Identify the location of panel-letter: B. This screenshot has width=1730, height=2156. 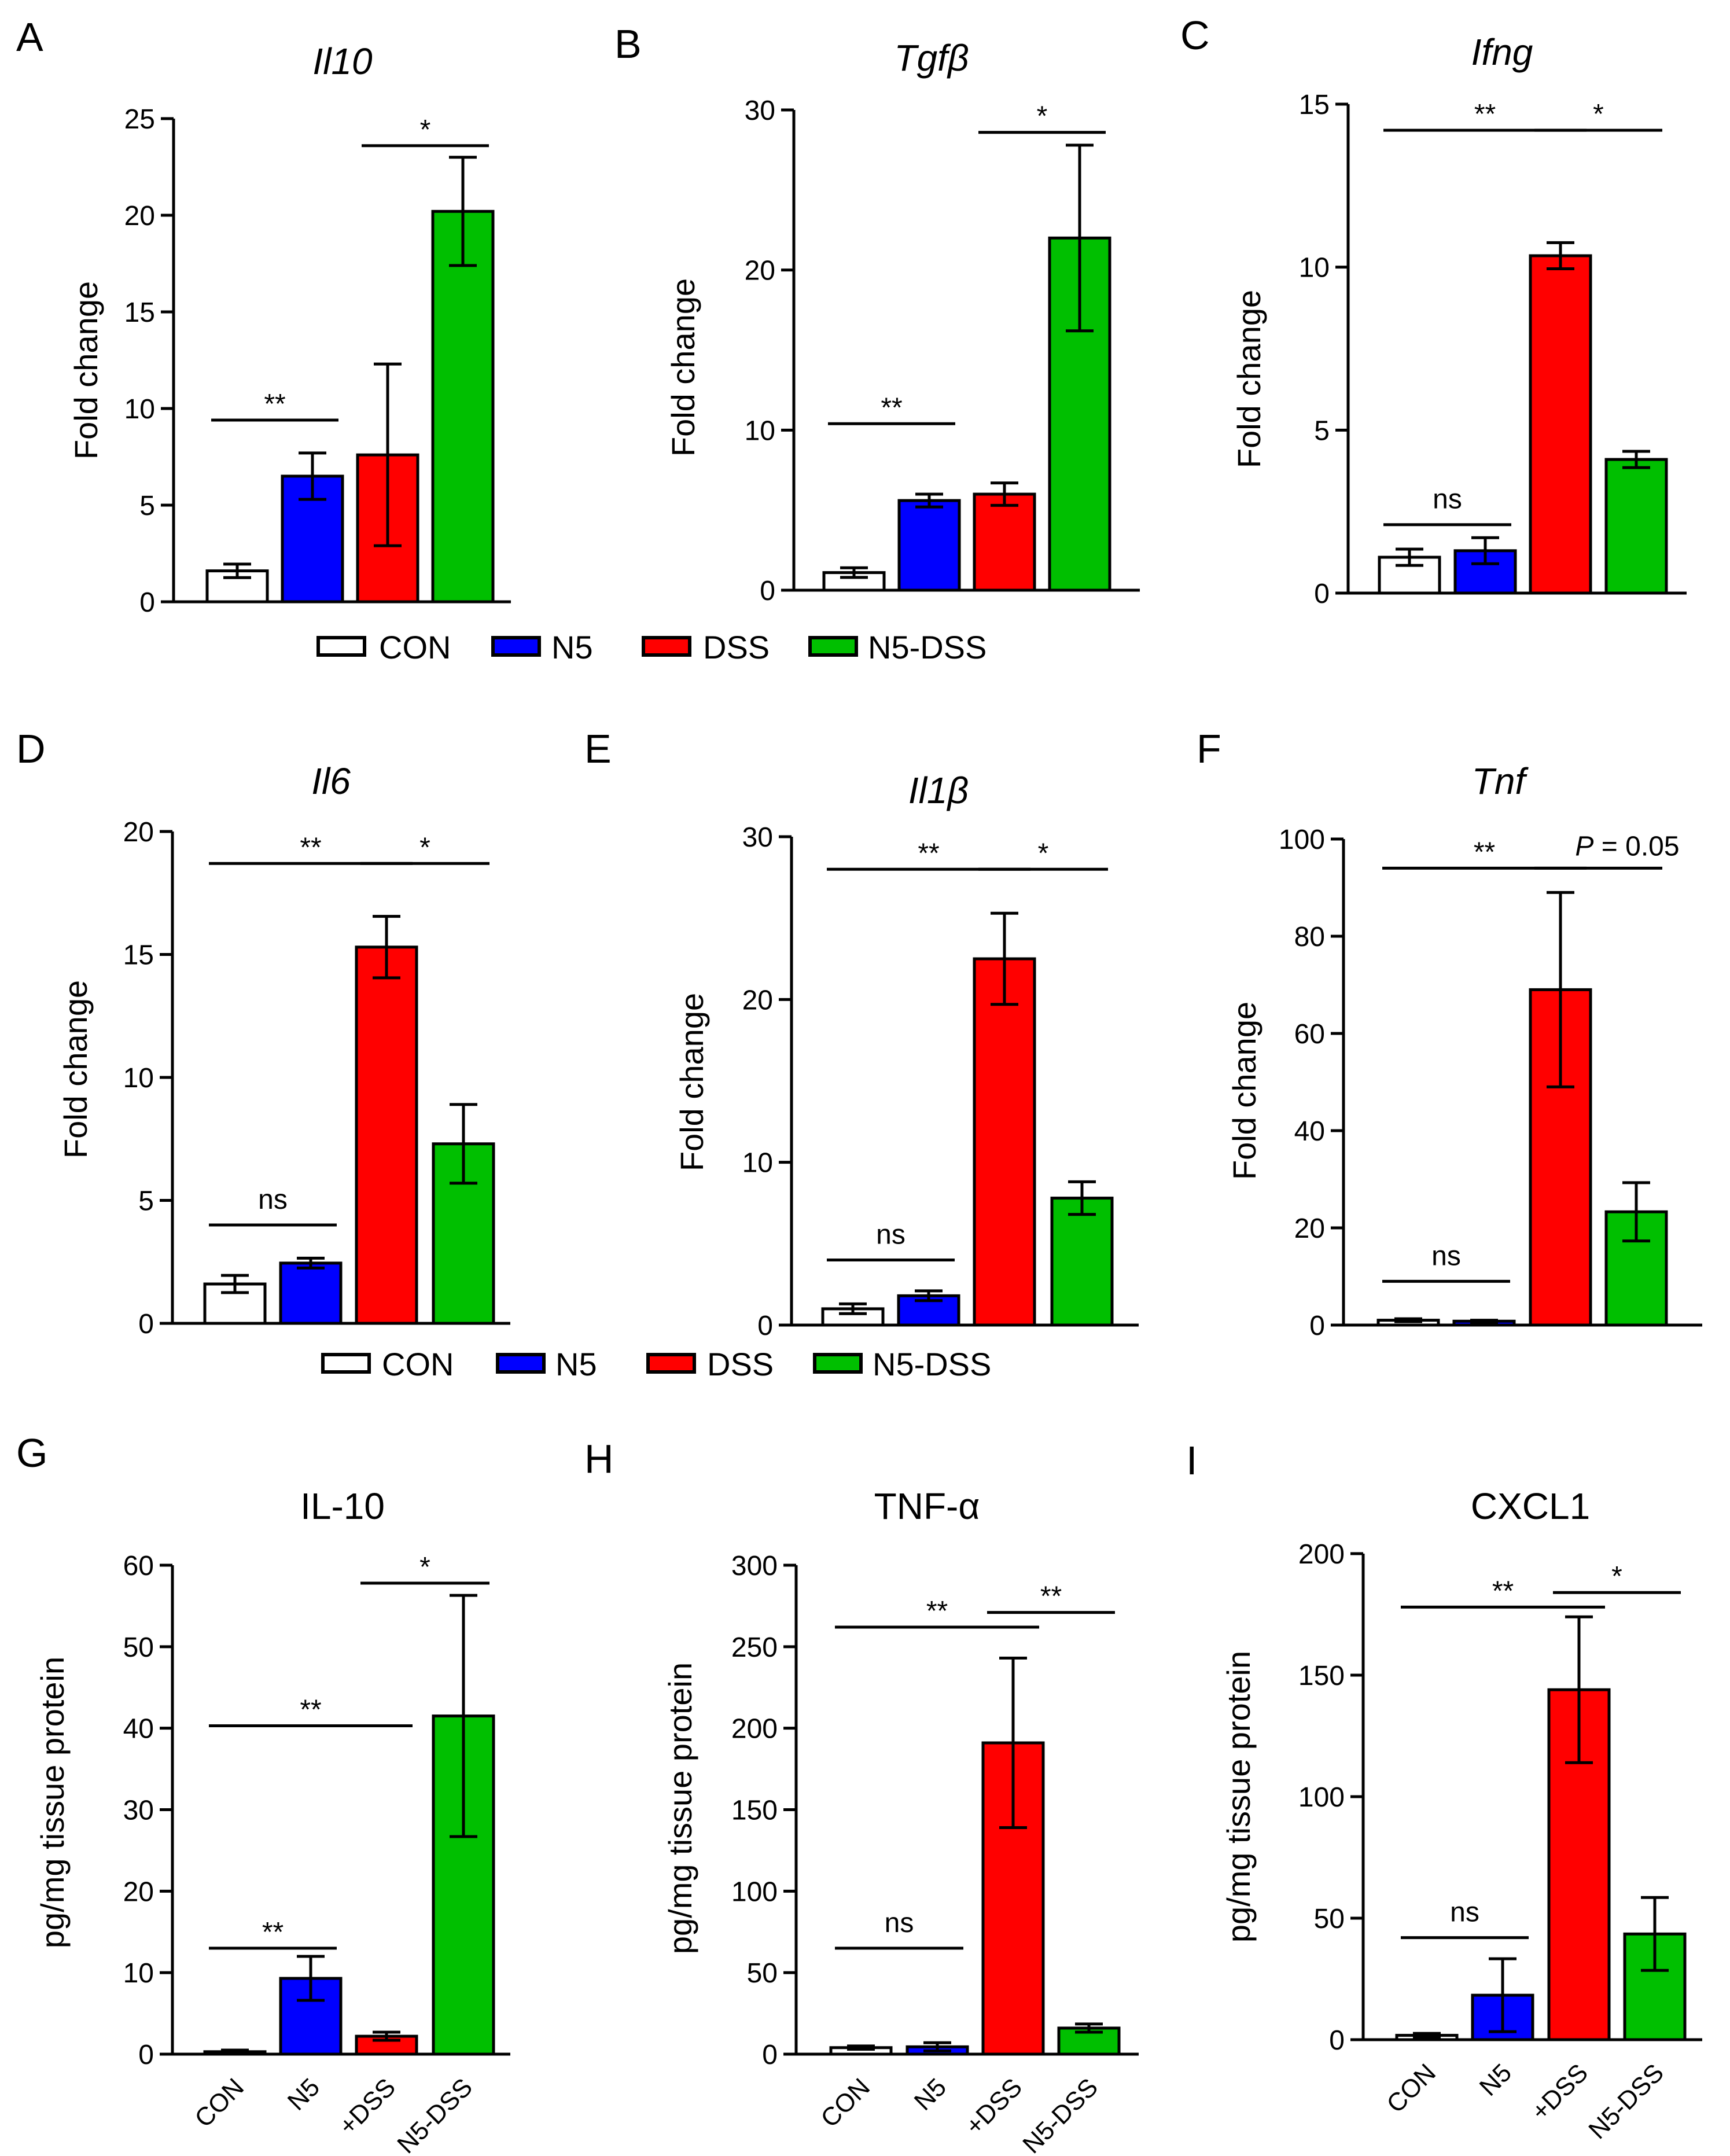
(628, 44).